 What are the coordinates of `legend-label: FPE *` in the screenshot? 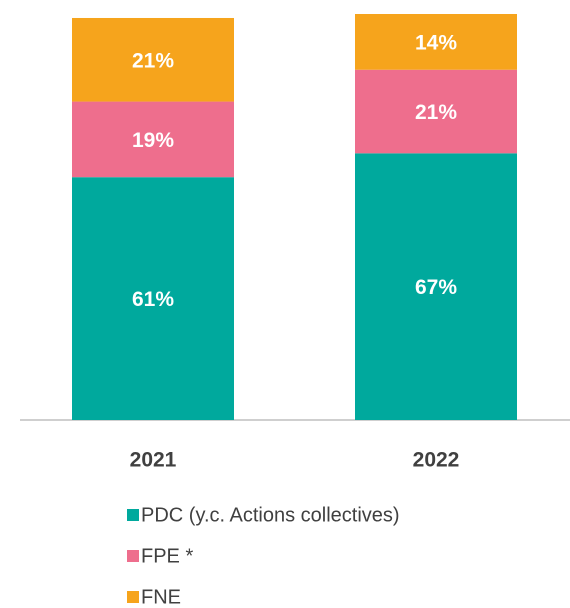 It's located at (167, 556).